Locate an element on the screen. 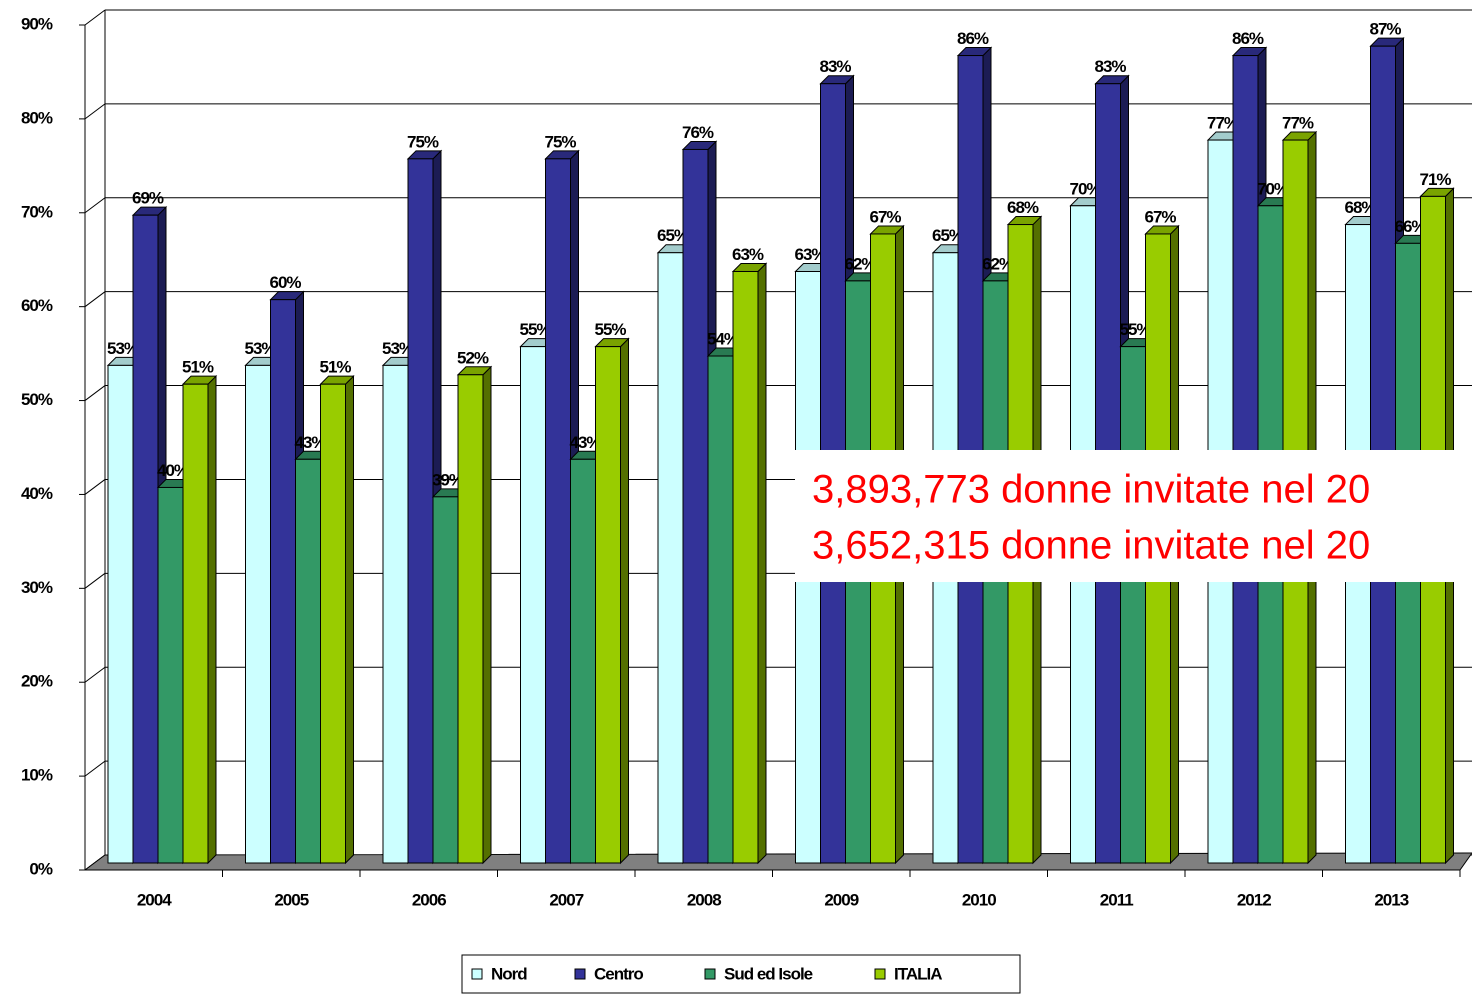 This screenshot has height=994, width=1472. y-tick-label: 60% is located at coordinates (37, 305).